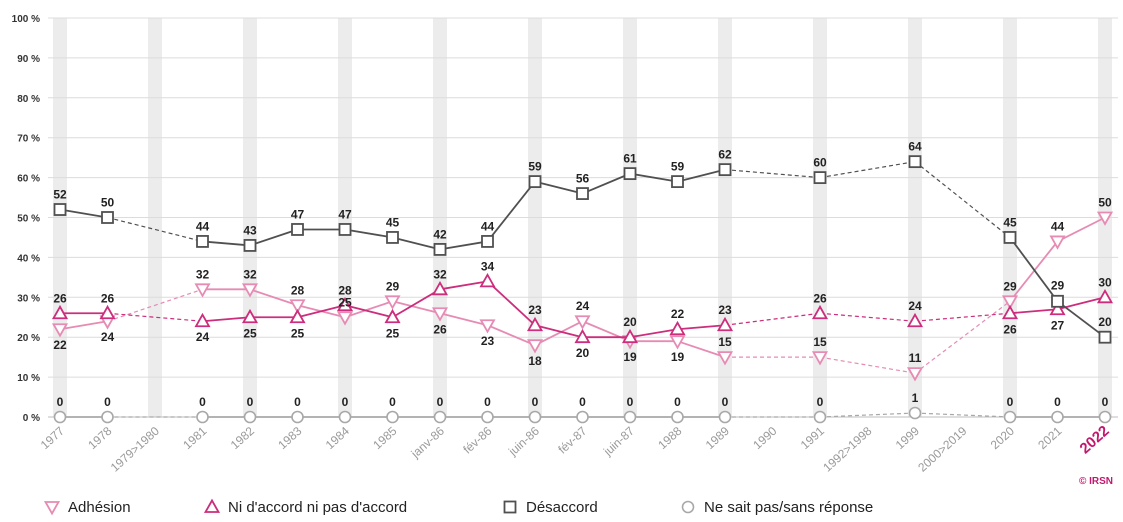 The width and height of the screenshot is (1123, 522). I want to click on data-label: 64, so click(915, 147).